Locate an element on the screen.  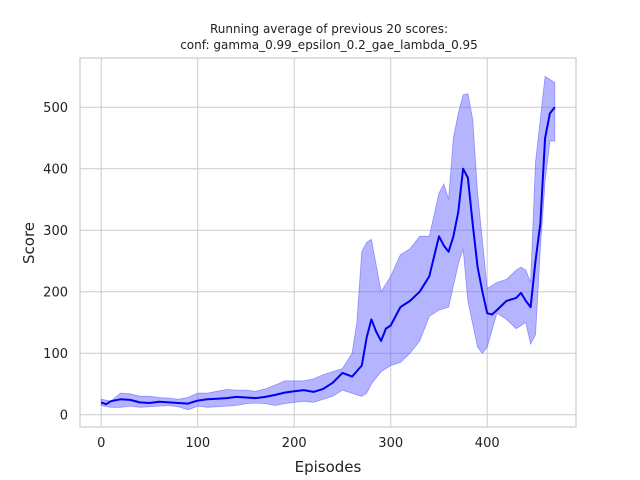
y-tick-label: 500 is located at coordinates (55, 108).